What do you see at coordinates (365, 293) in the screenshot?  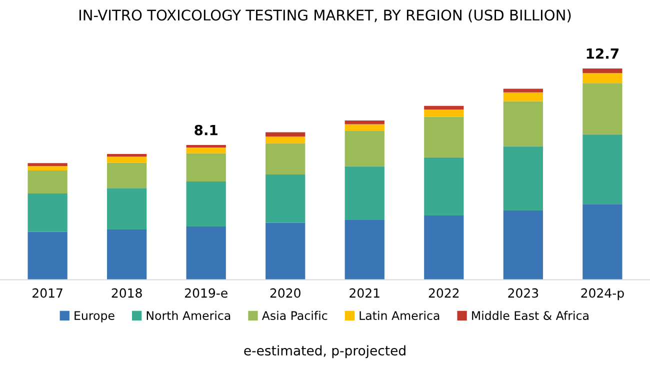 I see `x-tick-label: 2021` at bounding box center [365, 293].